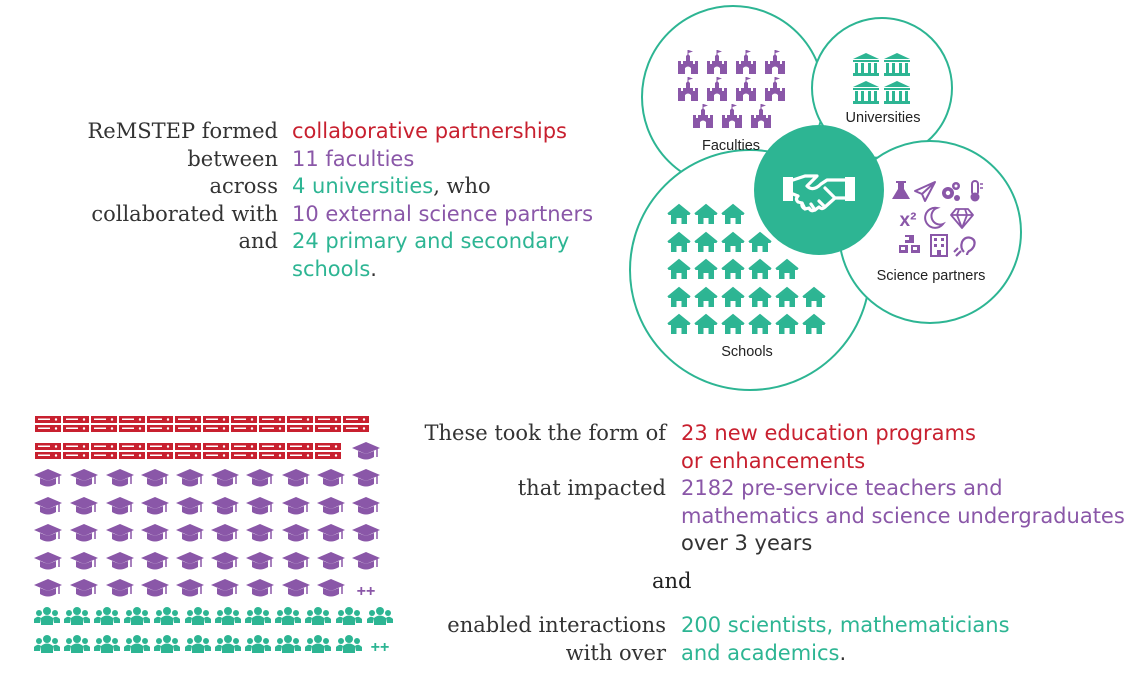 This screenshot has height=680, width=1140. What do you see at coordinates (760, 652) in the screenshot?
I see `scientists-text-2: and academics` at bounding box center [760, 652].